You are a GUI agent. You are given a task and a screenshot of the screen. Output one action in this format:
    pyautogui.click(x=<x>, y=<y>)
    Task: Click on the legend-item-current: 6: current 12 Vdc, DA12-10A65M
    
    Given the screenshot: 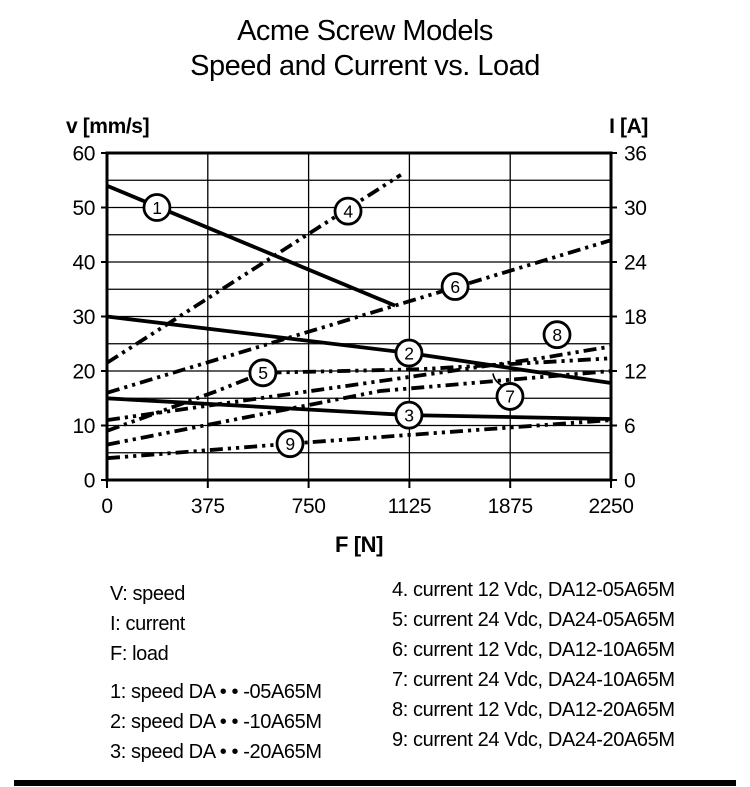 What is the action you would take?
    pyautogui.click(x=533, y=650)
    